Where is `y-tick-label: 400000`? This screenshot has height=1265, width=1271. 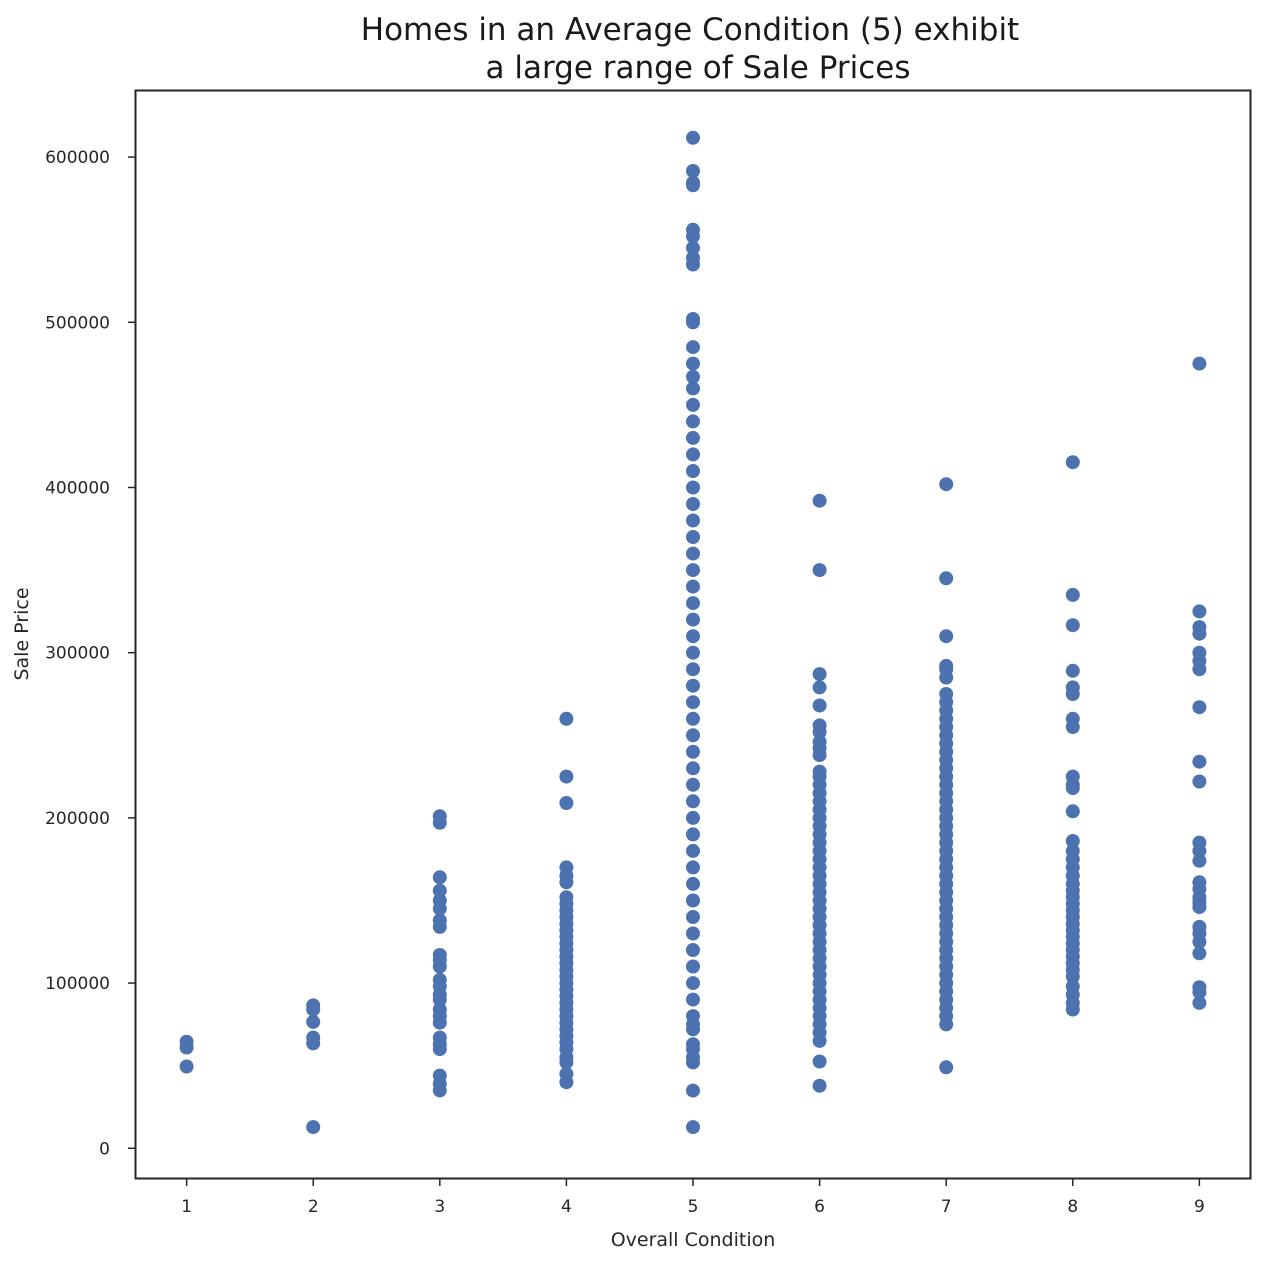
y-tick-label: 400000 is located at coordinates (77, 488).